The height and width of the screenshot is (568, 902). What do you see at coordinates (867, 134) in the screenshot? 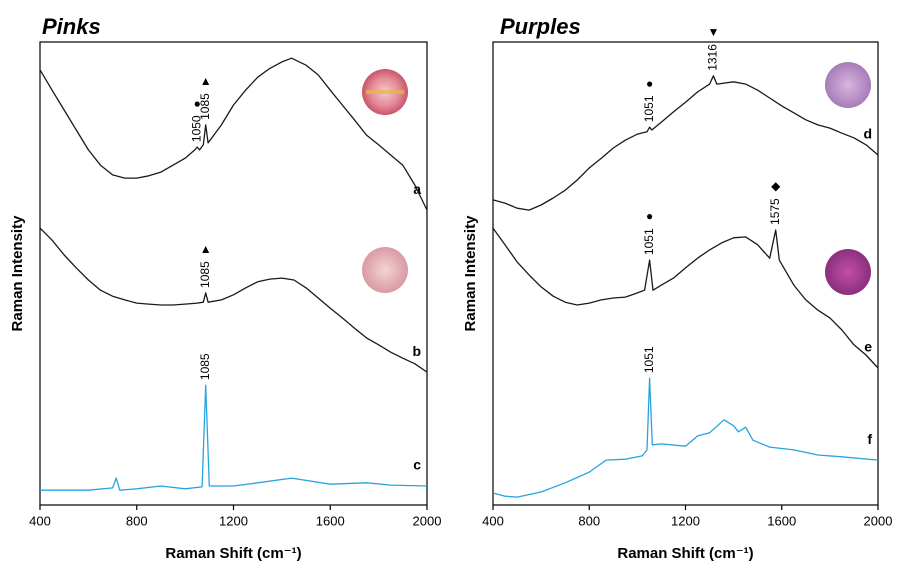
I see `series-label: d` at bounding box center [867, 134].